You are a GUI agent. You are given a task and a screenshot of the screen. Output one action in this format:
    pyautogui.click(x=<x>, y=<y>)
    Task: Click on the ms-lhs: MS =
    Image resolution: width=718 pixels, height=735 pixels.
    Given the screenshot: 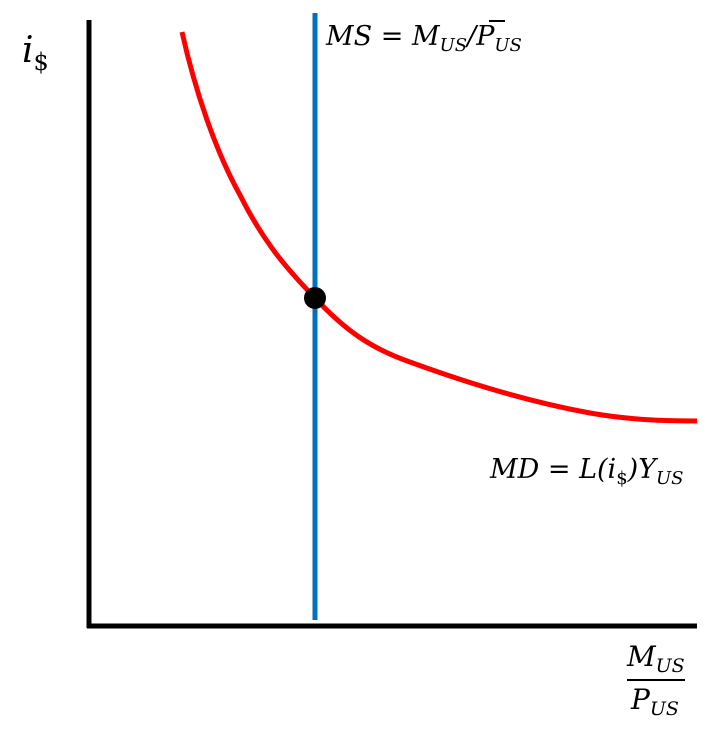 What is the action you would take?
    pyautogui.click(x=368, y=36)
    